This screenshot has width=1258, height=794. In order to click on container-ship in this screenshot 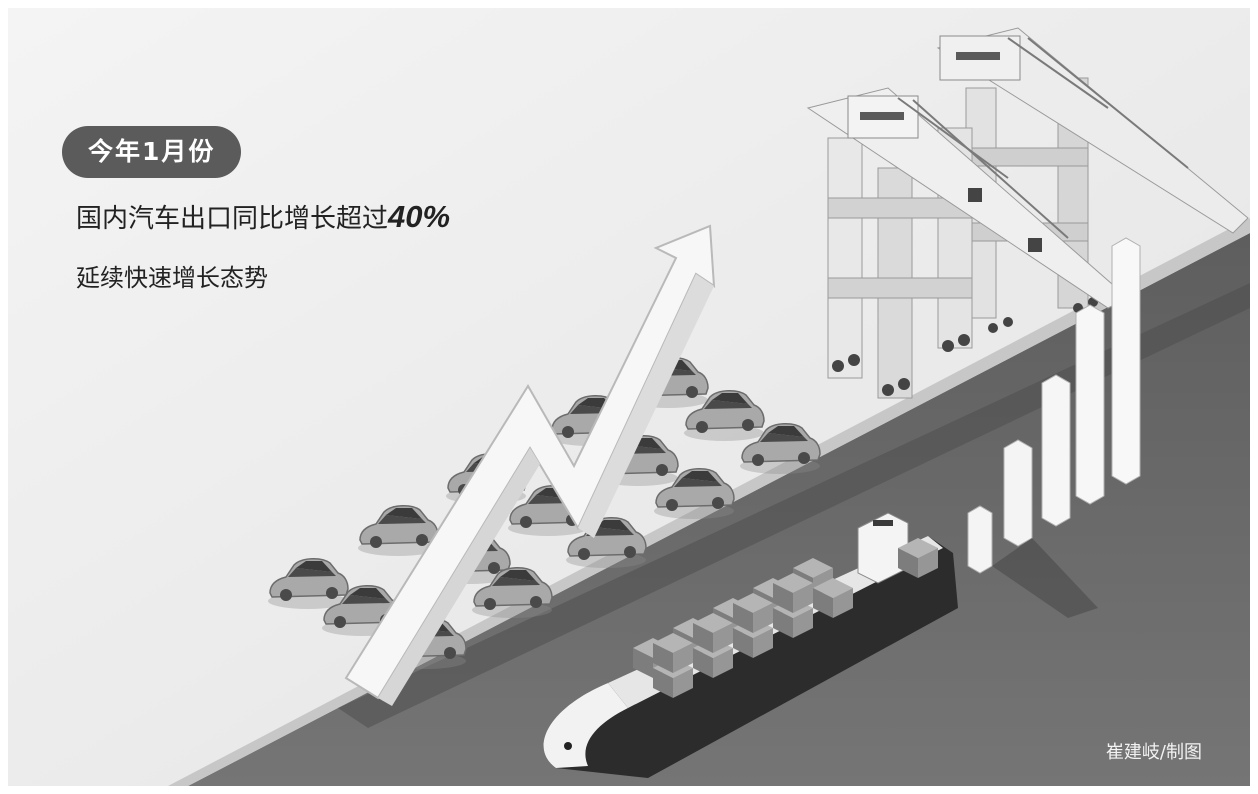, I will do `click(750, 645)`.